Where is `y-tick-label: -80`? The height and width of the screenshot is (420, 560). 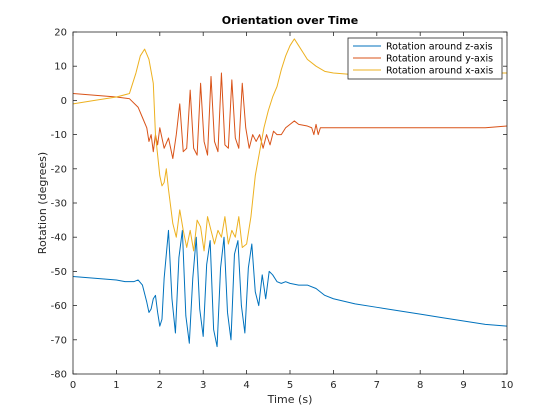 y-tick-label: -80 is located at coordinates (59, 375).